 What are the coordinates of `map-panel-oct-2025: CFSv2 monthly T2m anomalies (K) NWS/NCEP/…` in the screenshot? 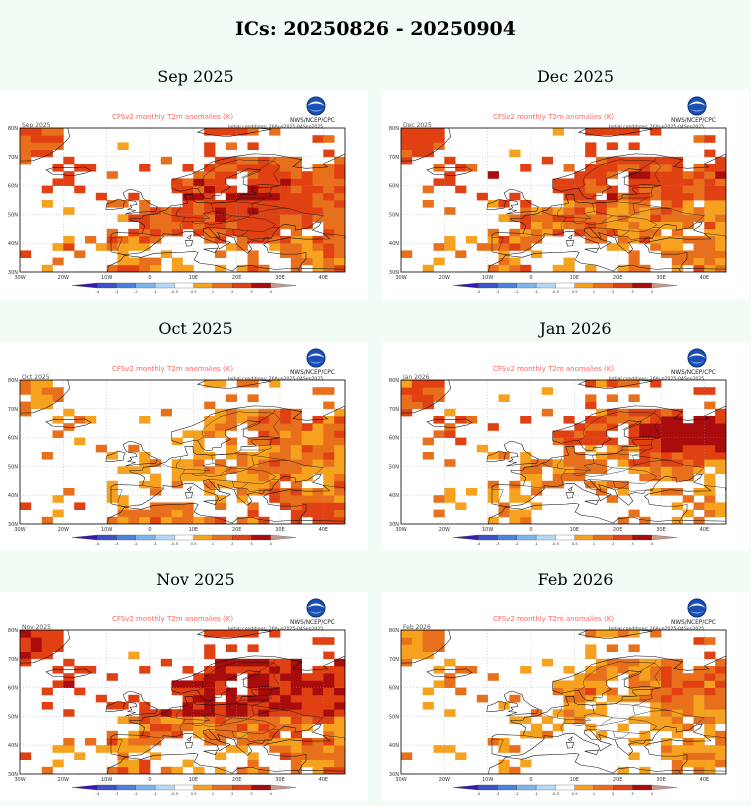 It's located at (184, 446).